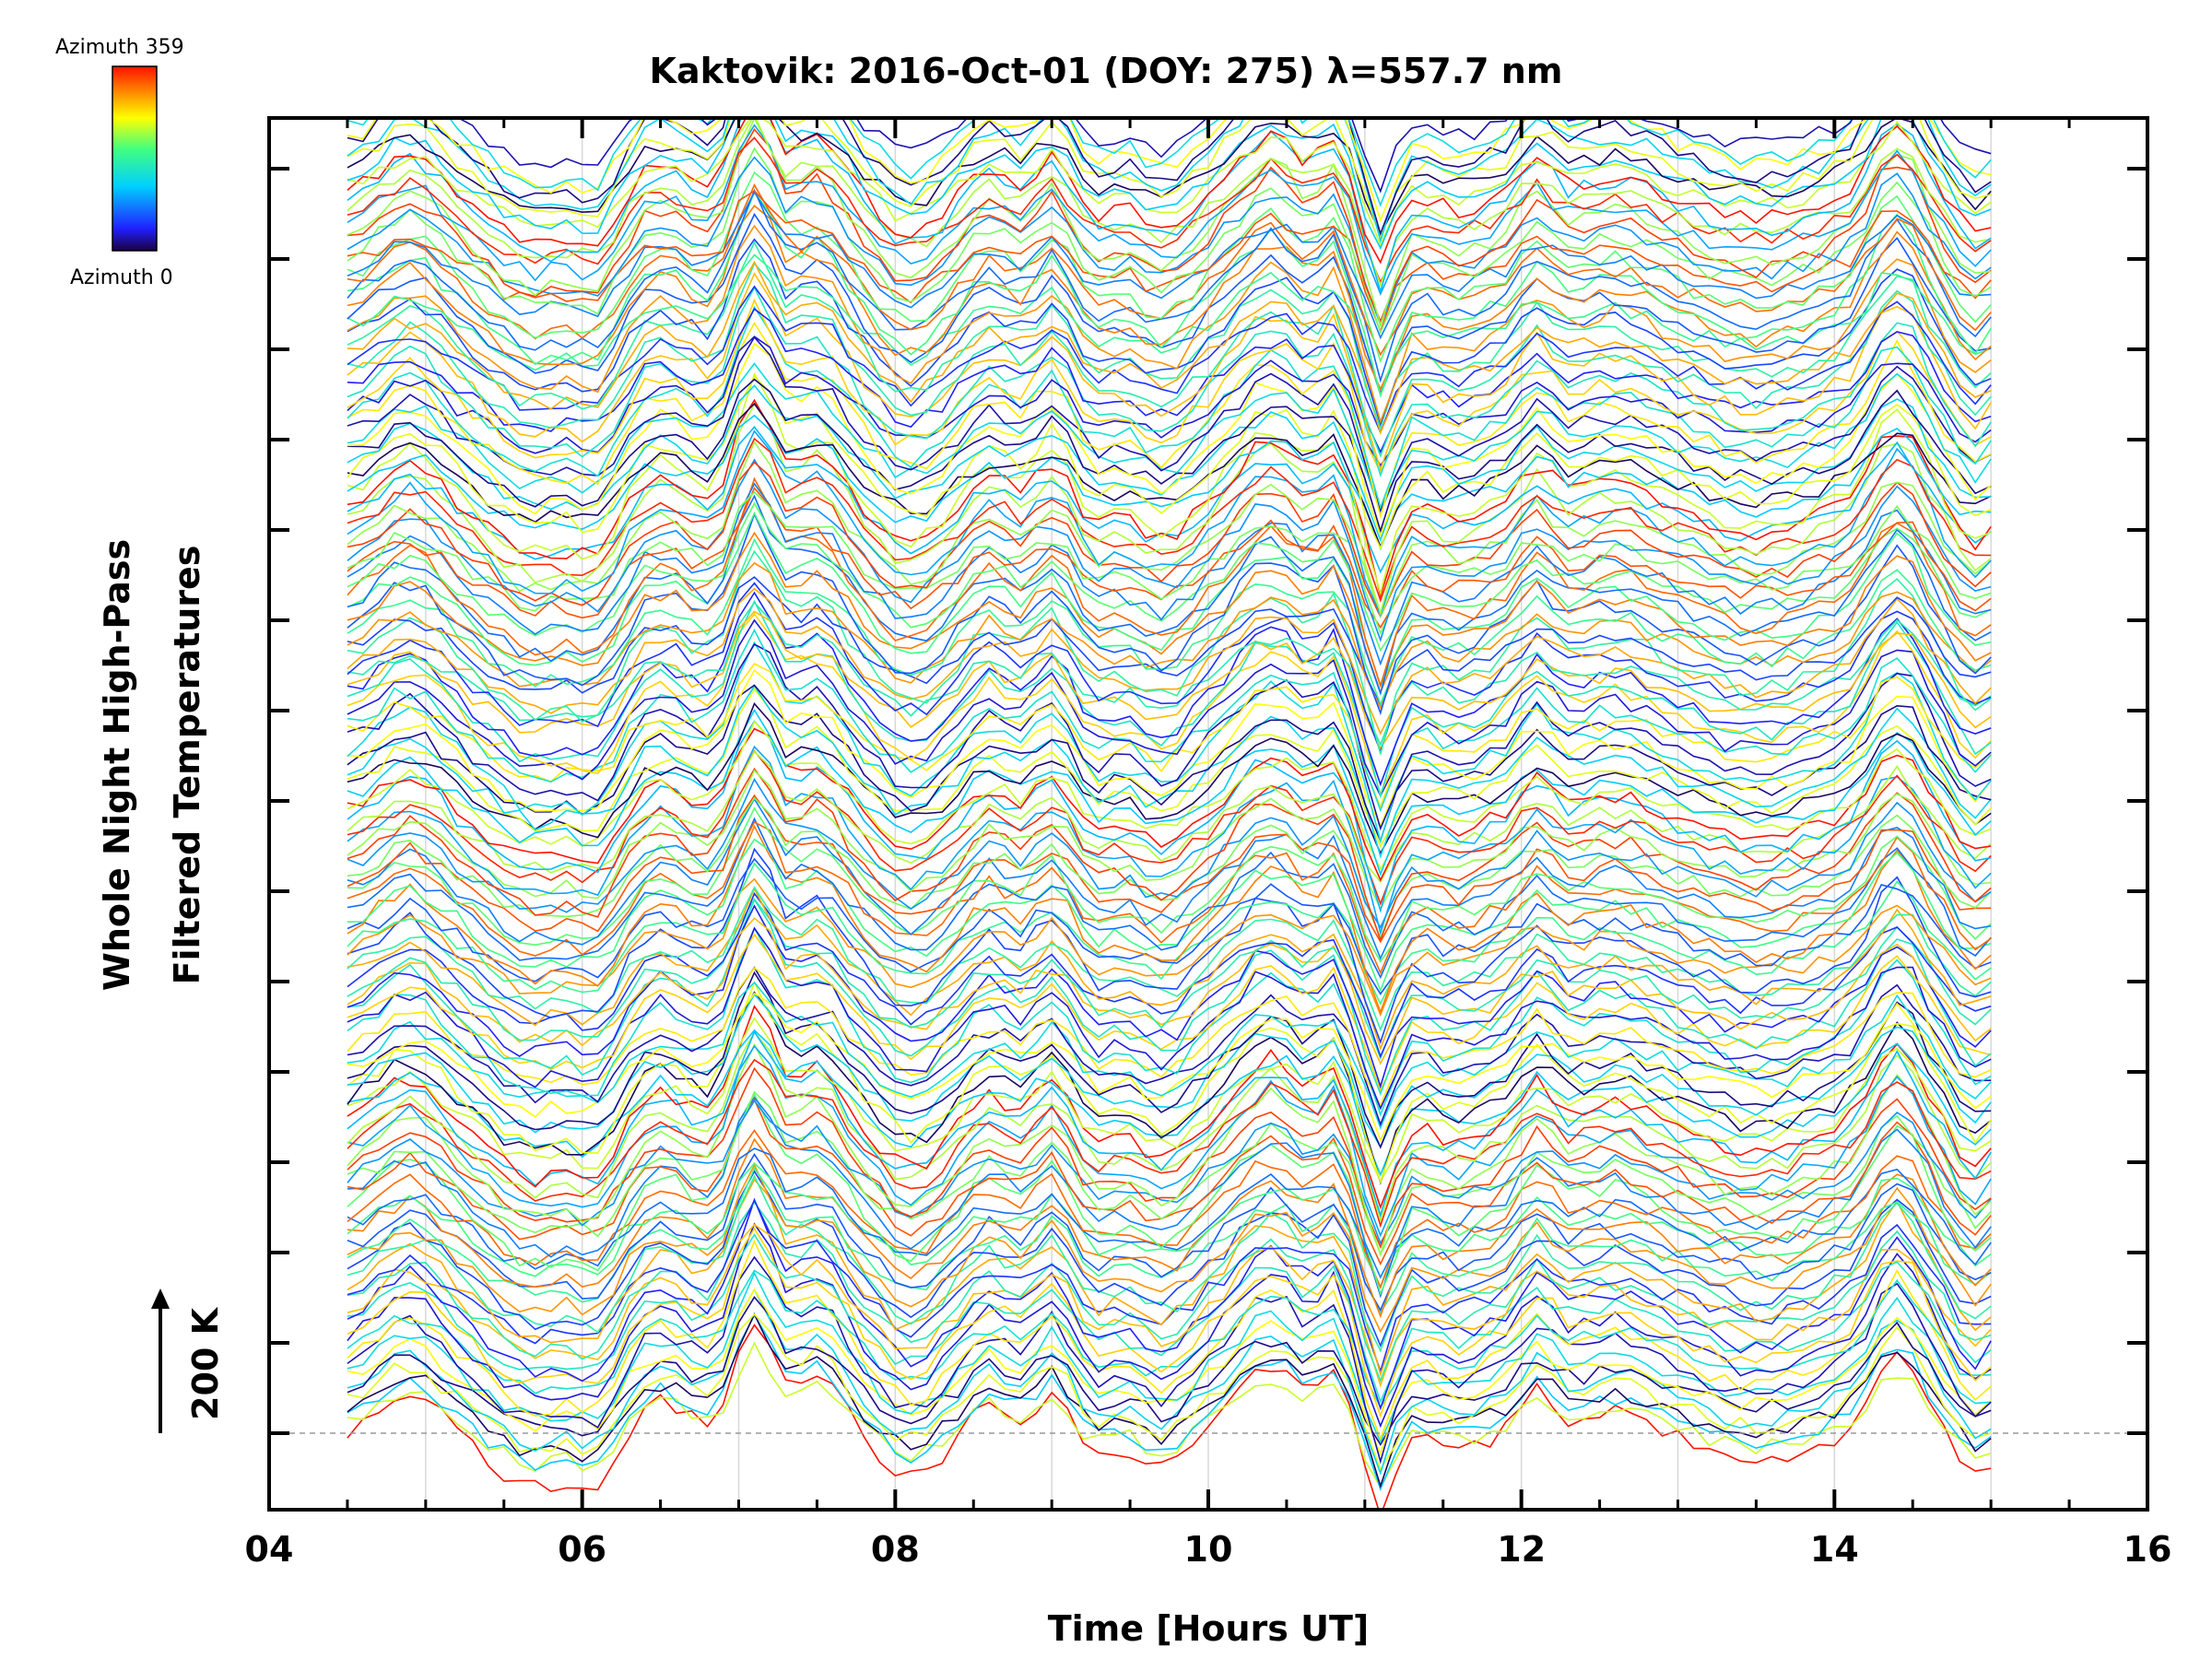 The image size is (2212, 1659). I want to click on x-tick-labels: 04 06 08 10 12 14 16, so click(1208, 1549).